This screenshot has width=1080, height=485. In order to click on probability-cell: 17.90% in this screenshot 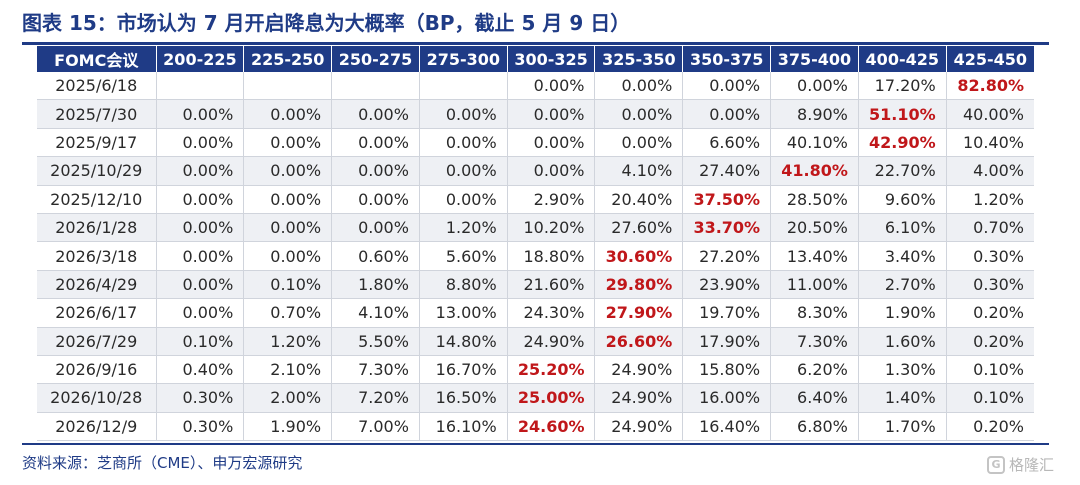, I will do `click(726, 341)`.